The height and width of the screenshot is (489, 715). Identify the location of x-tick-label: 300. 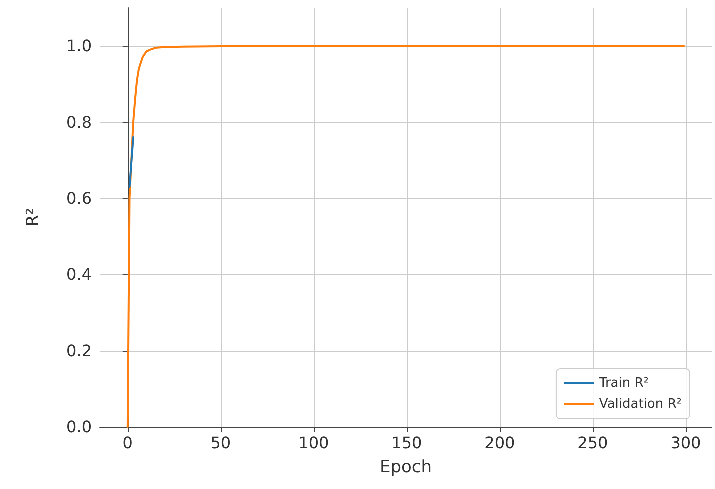
(686, 443).